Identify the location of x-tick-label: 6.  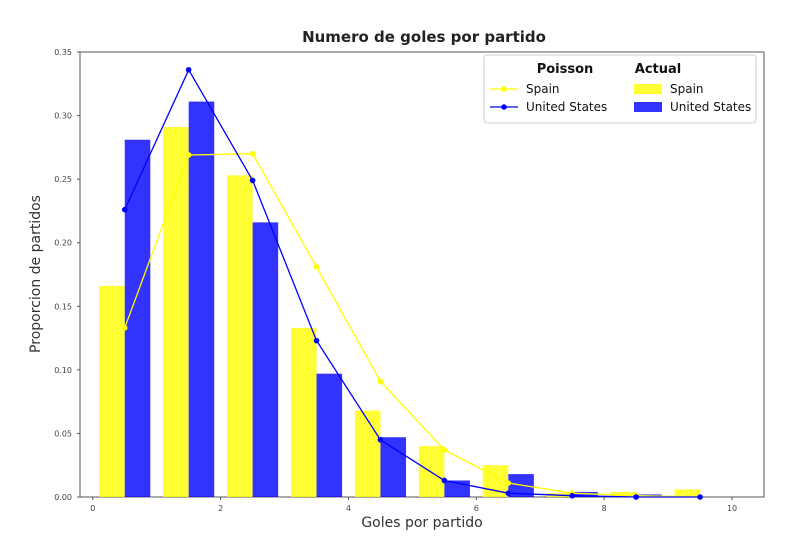
(476, 508).